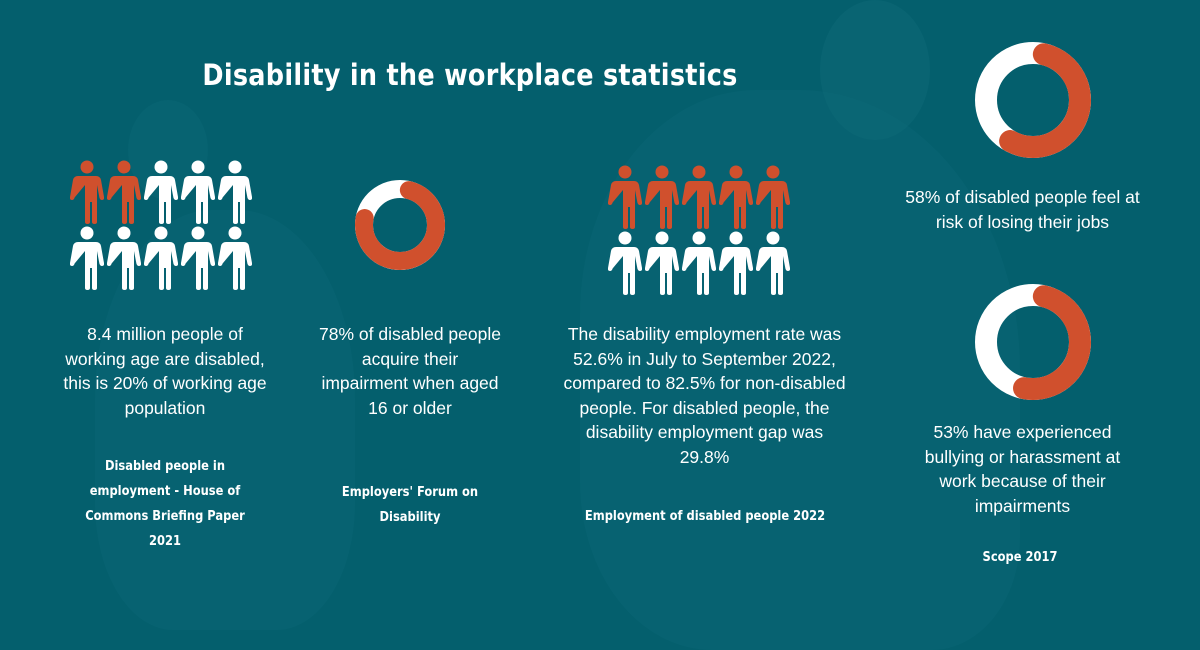  What do you see at coordinates (470, 75) in the screenshot?
I see `page-title: Disability in the workplace statistics` at bounding box center [470, 75].